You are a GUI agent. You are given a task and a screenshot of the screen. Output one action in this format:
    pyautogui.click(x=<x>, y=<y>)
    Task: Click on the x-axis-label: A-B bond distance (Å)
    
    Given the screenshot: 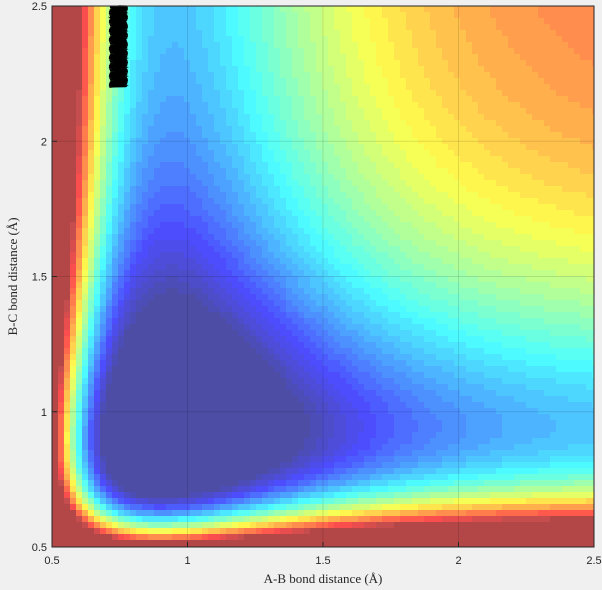 What is the action you would take?
    pyautogui.click(x=323, y=578)
    